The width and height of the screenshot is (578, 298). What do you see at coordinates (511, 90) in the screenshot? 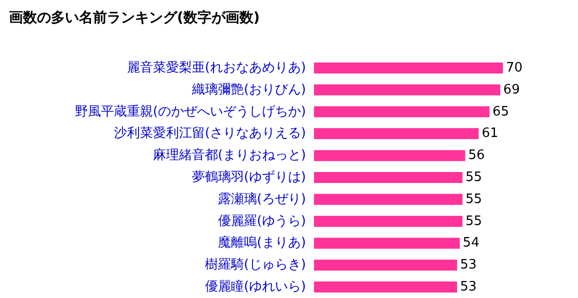
I see `data-label: 69` at bounding box center [511, 90].